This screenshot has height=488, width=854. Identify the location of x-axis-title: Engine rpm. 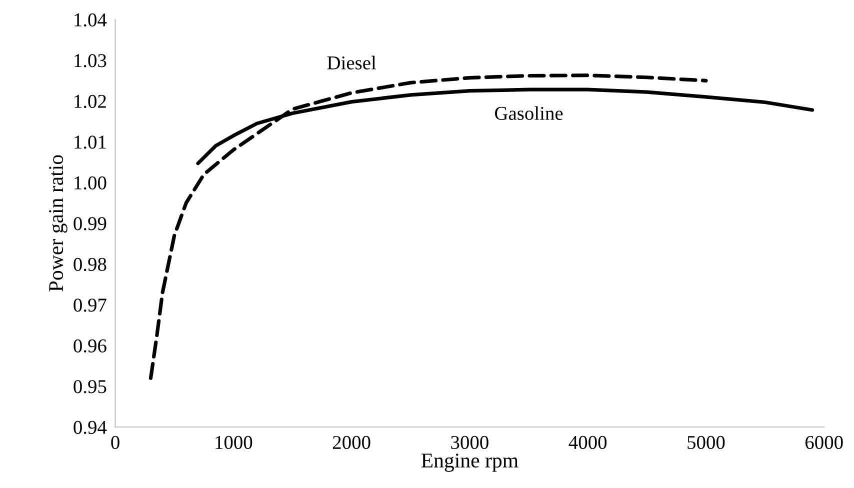
(469, 463).